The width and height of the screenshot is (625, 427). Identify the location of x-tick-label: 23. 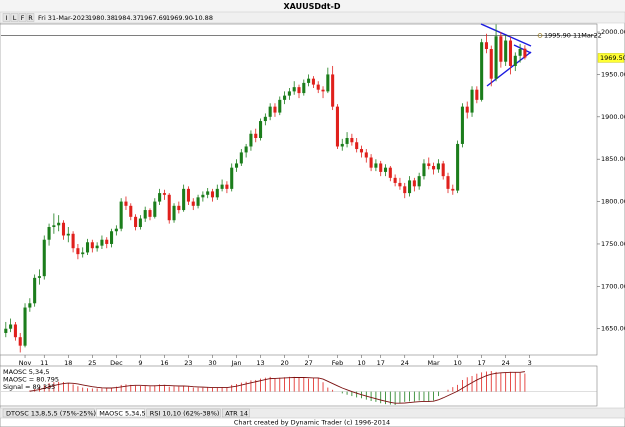
(188, 363).